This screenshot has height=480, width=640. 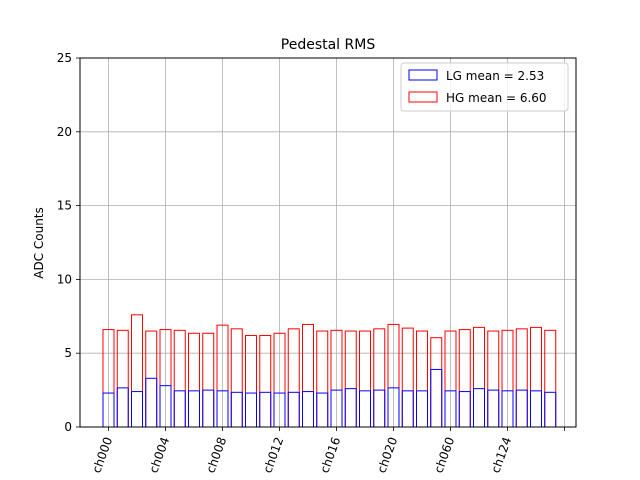 What do you see at coordinates (495, 76) in the screenshot?
I see `legend-label-lg: LG mean = 2.53` at bounding box center [495, 76].